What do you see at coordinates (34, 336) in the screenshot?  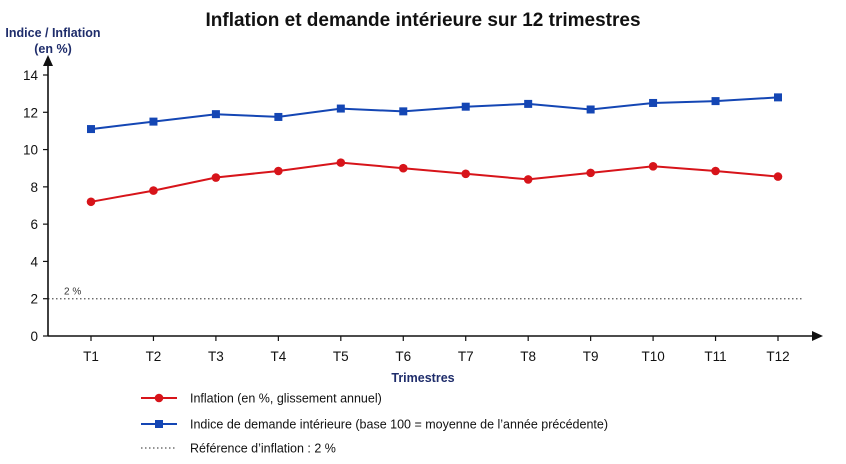 I see `y-tick-label: 0` at bounding box center [34, 336].